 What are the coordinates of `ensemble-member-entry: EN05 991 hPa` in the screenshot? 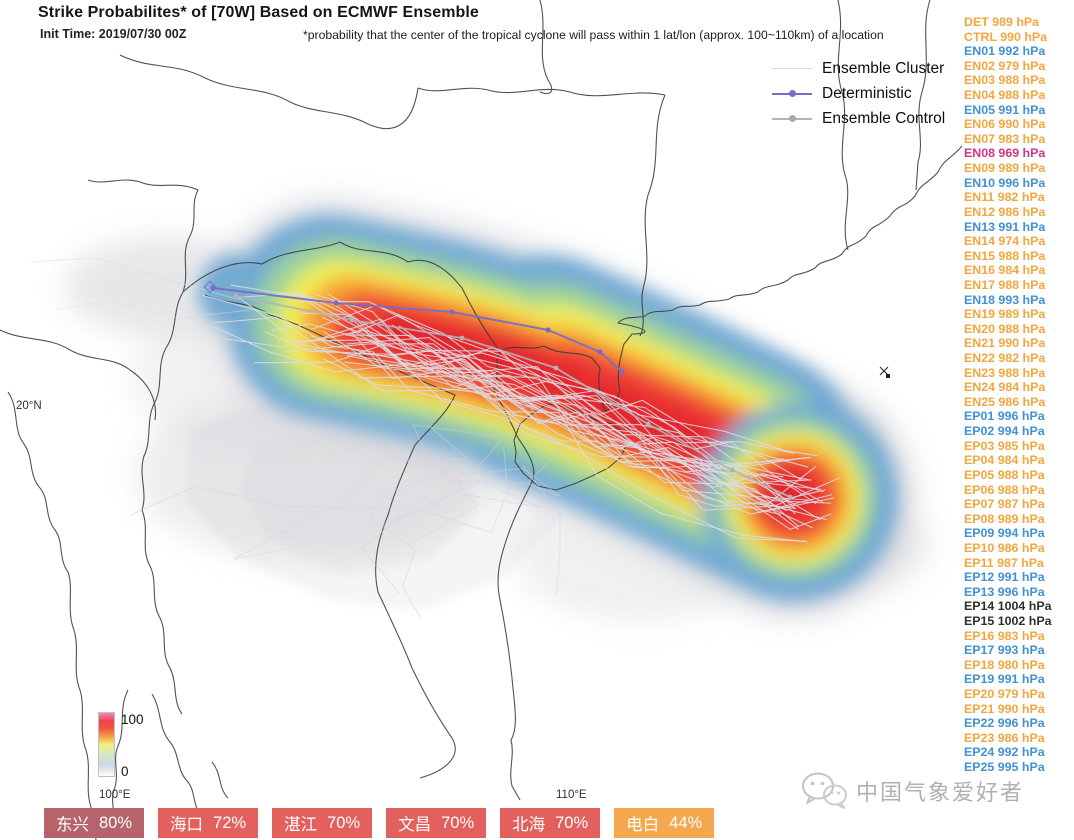 It's located at (1005, 109).